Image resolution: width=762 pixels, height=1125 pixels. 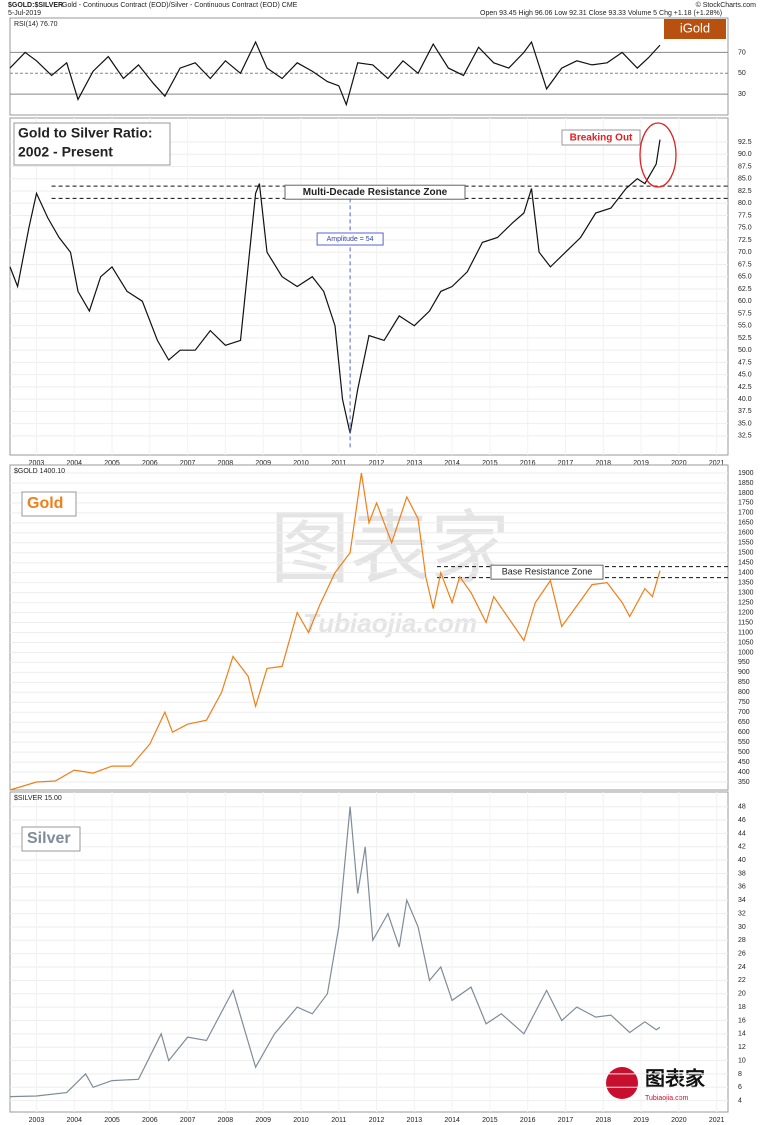 I want to click on chart-title: 2002 - Present, so click(x=65, y=152).